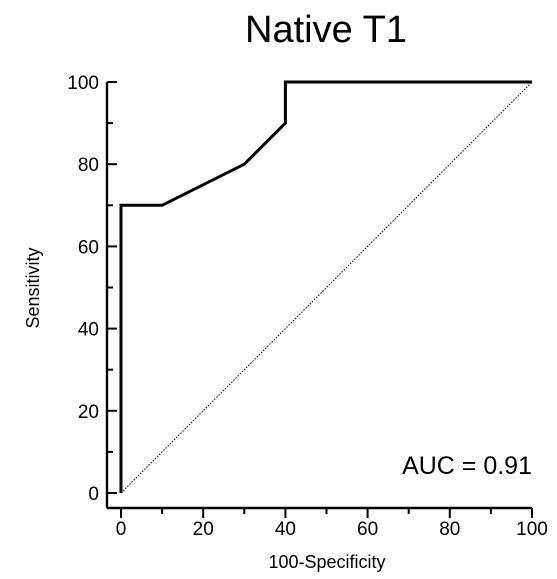 This screenshot has height=579, width=557. What do you see at coordinates (203, 529) in the screenshot?
I see `x-tick-label: 20` at bounding box center [203, 529].